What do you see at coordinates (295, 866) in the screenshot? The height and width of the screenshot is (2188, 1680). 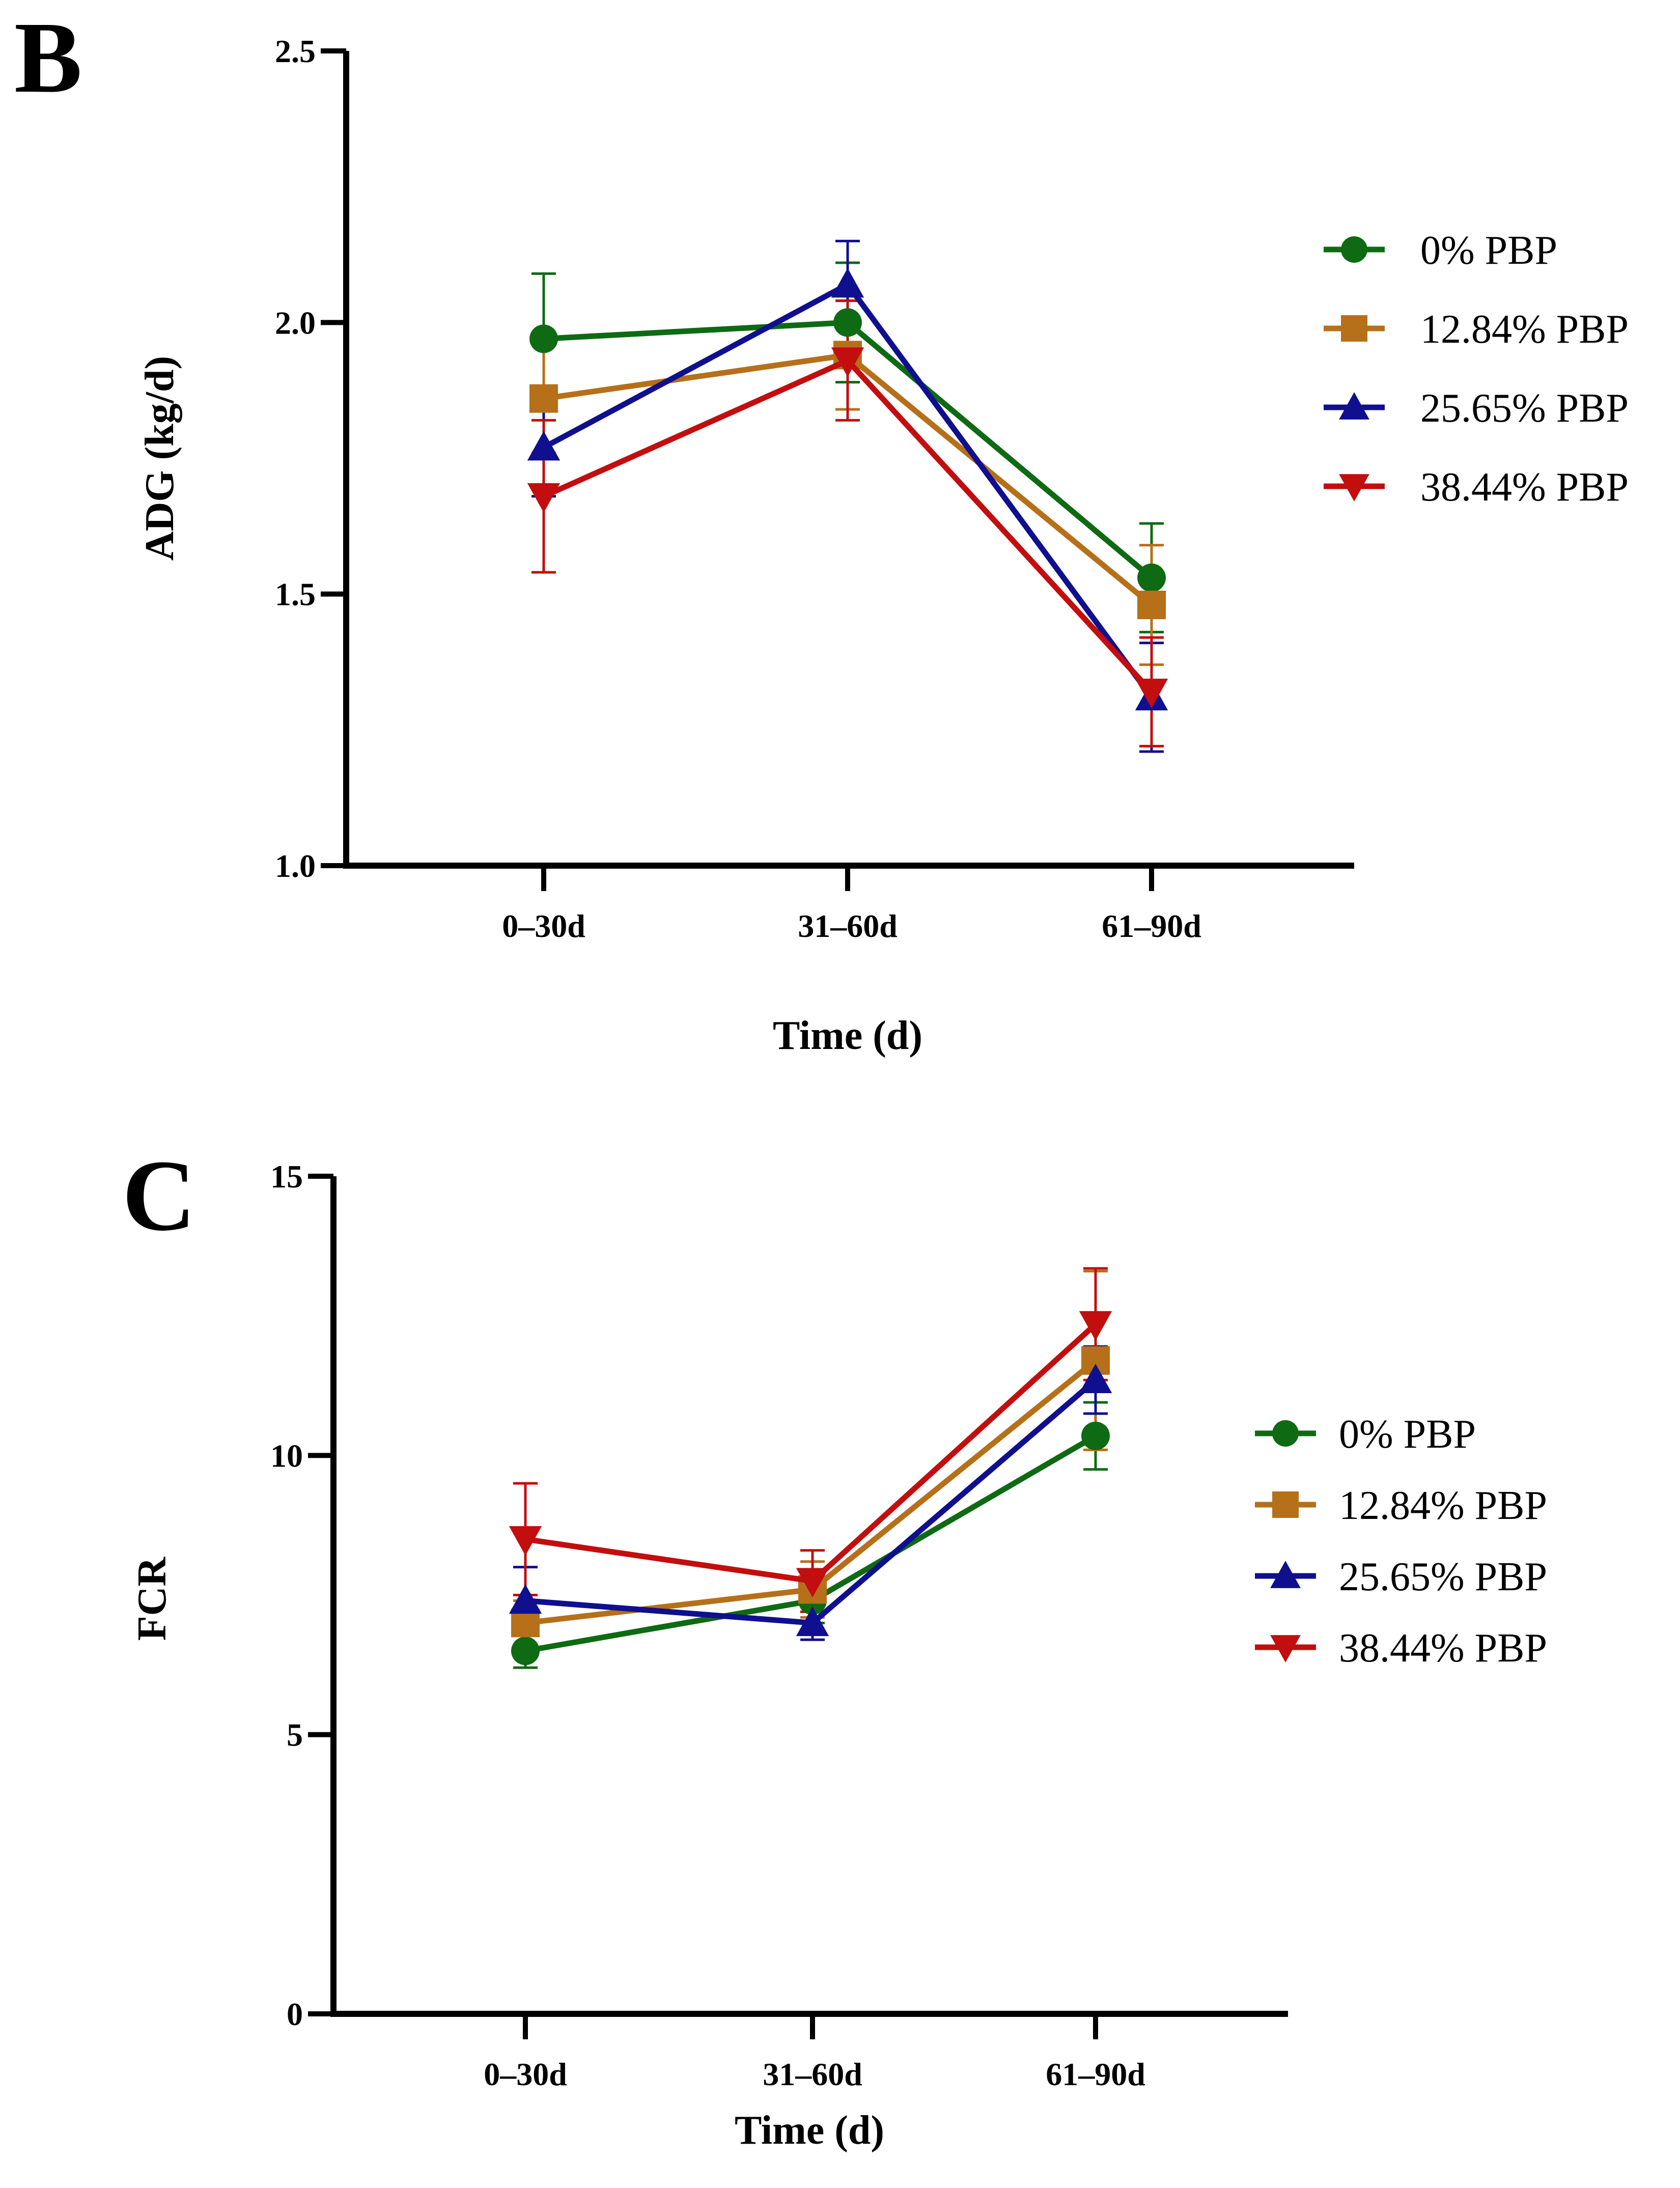 I see `y-tick-label: 1.0` at bounding box center [295, 866].